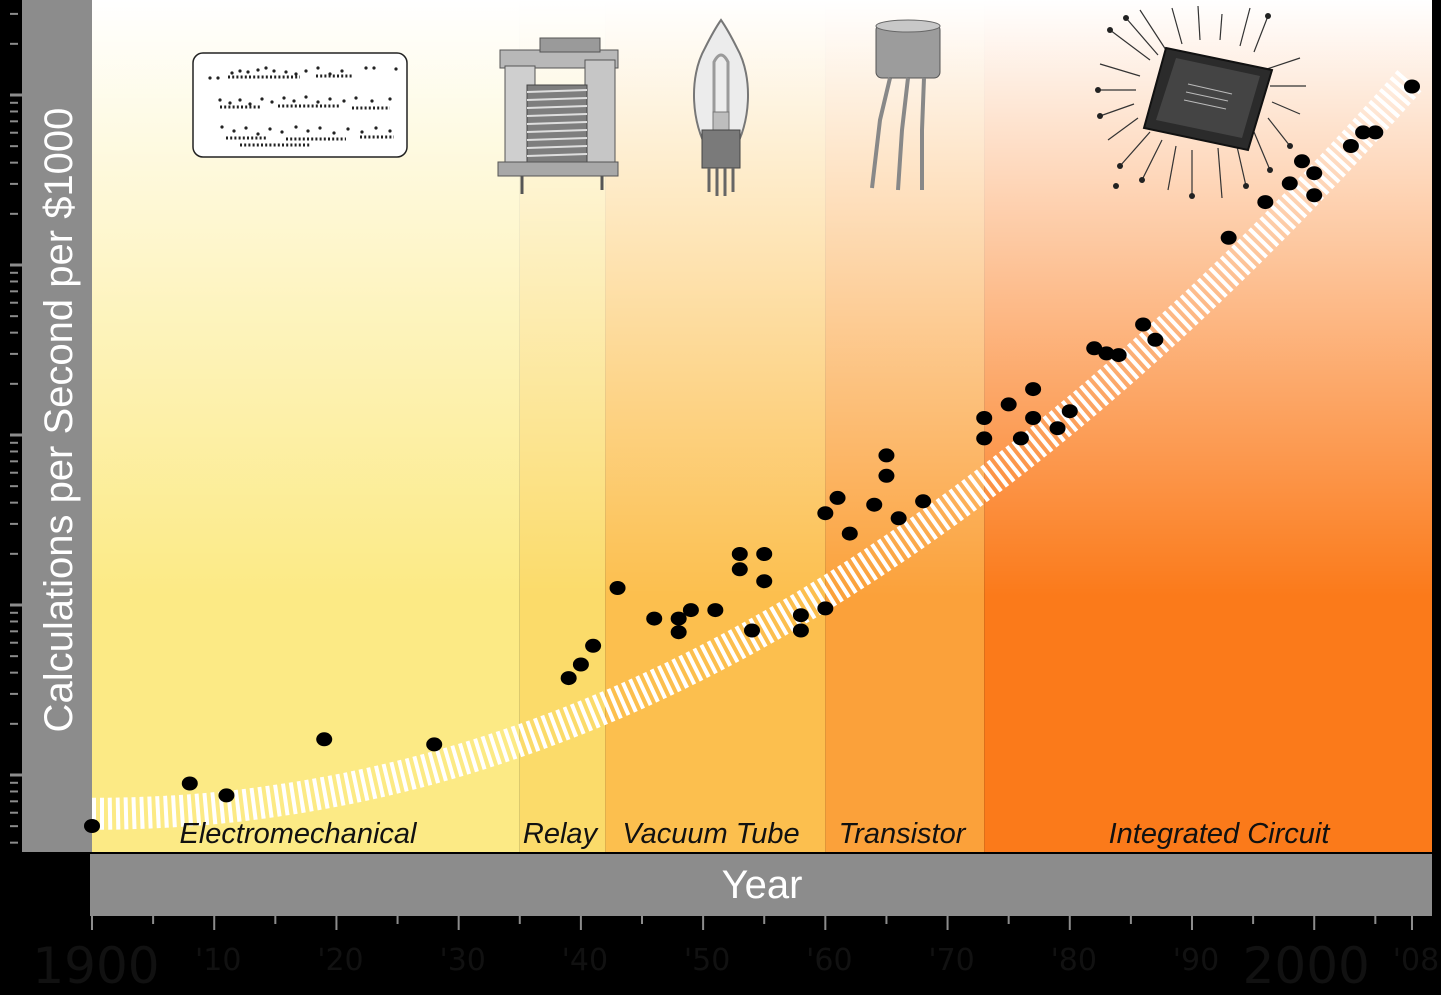  I want to click on era-label: Integrated Circuit, so click(1220, 834).